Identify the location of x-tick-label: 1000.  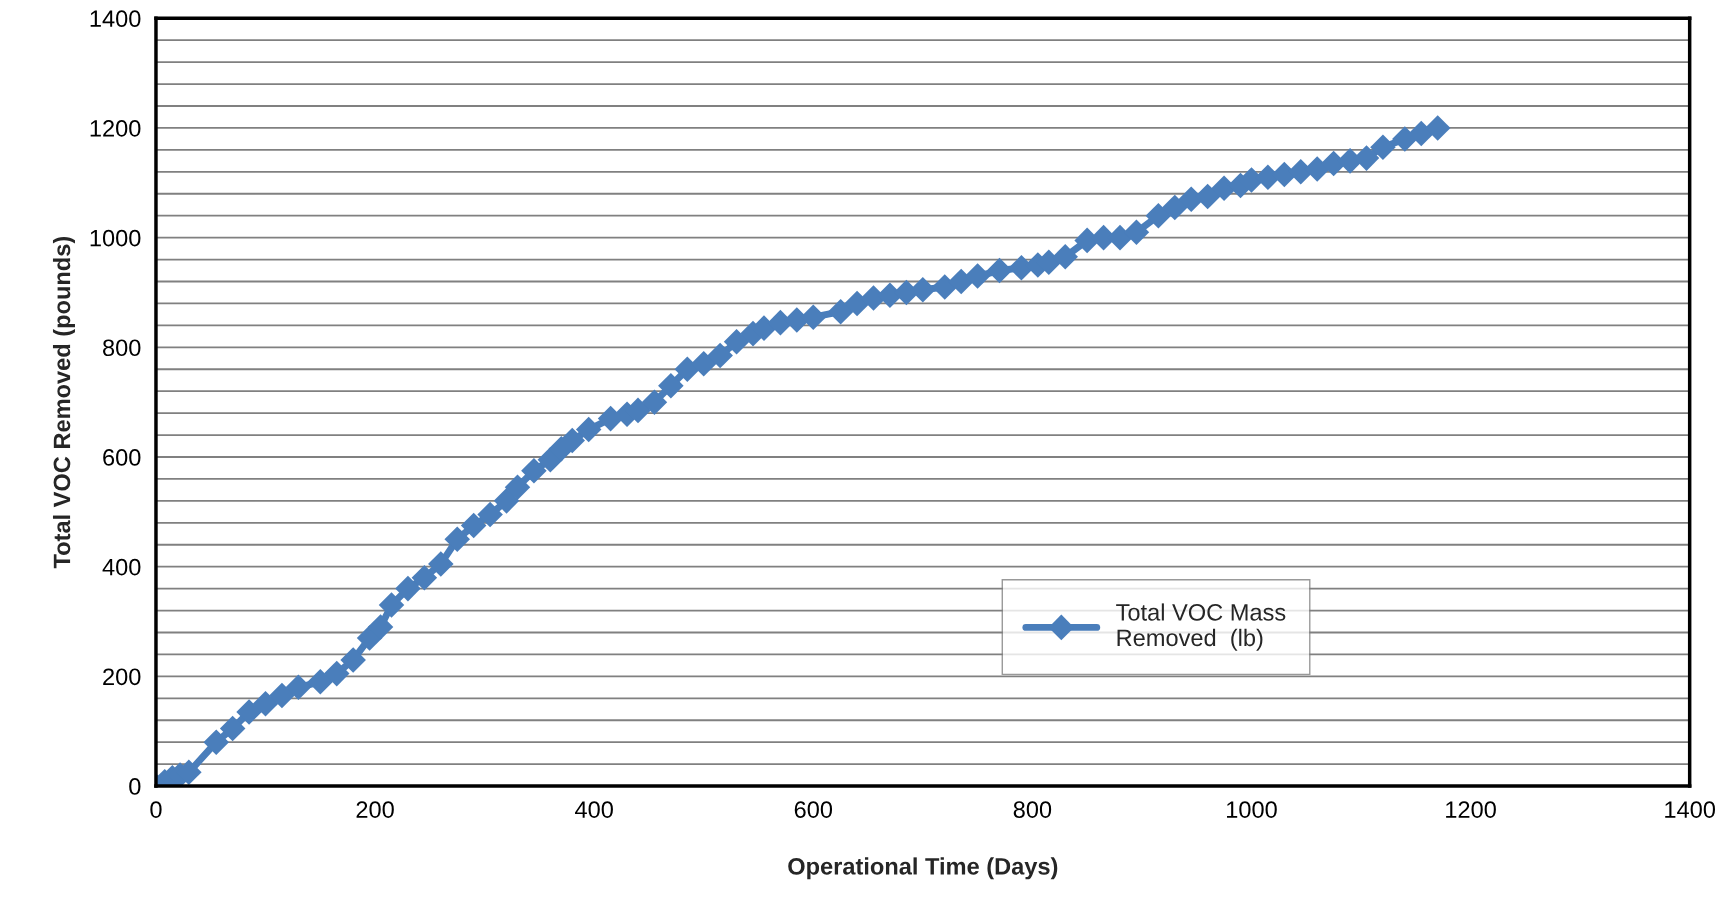
(1252, 809).